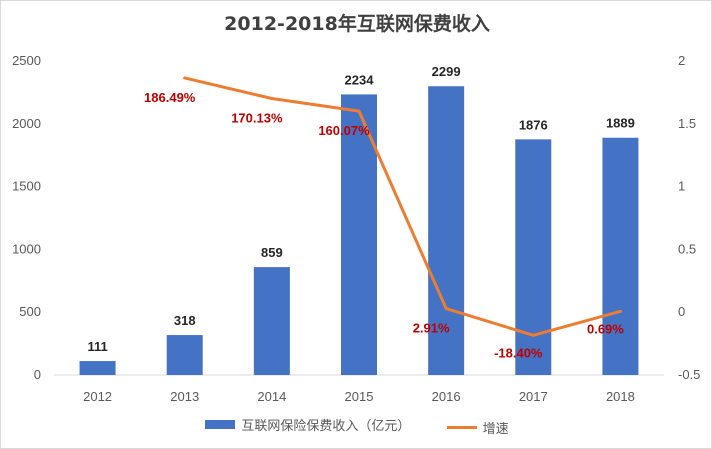  What do you see at coordinates (431, 328) in the screenshot?
I see `growth-data-label: 2.91%` at bounding box center [431, 328].